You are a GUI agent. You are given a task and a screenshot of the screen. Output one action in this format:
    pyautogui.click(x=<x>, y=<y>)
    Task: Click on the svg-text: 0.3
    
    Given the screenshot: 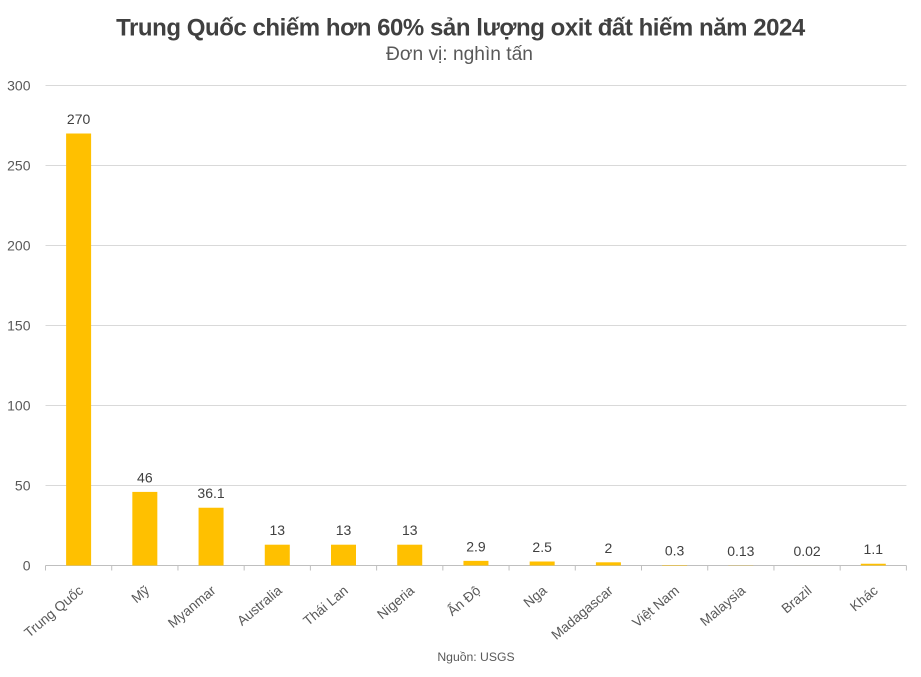 What is the action you would take?
    pyautogui.click(x=675, y=551)
    